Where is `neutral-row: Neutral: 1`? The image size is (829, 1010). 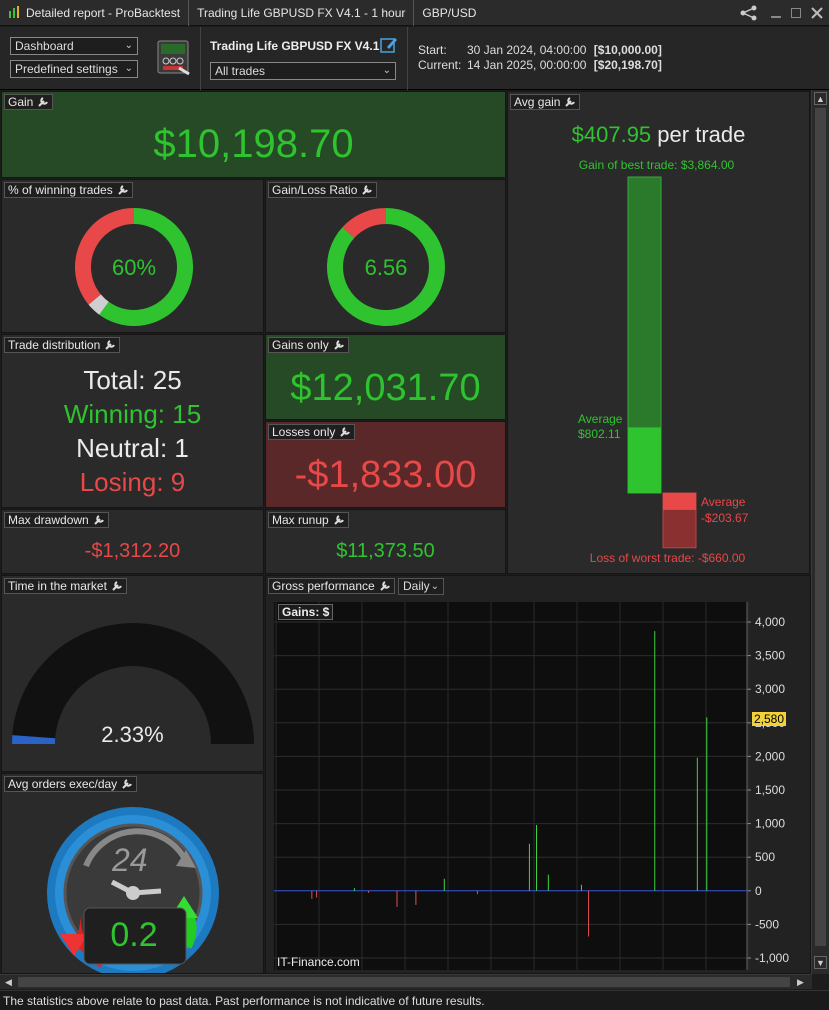
neutral-row: Neutral: 1 is located at coordinates (132, 448).